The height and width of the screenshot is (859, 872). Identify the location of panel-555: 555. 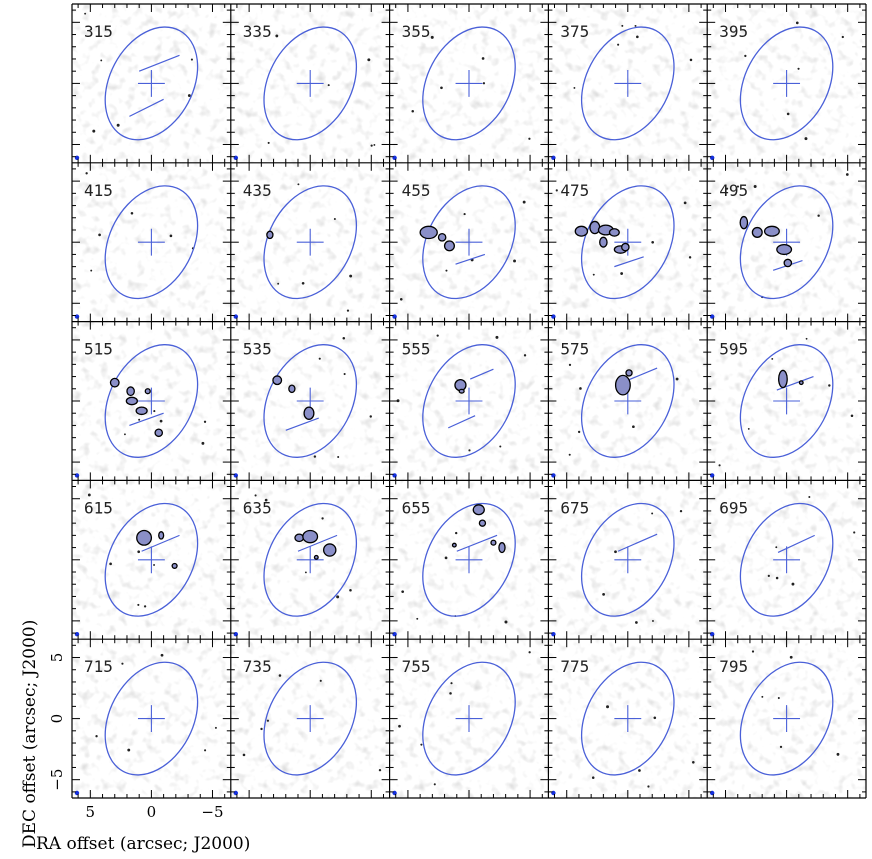
(469, 401).